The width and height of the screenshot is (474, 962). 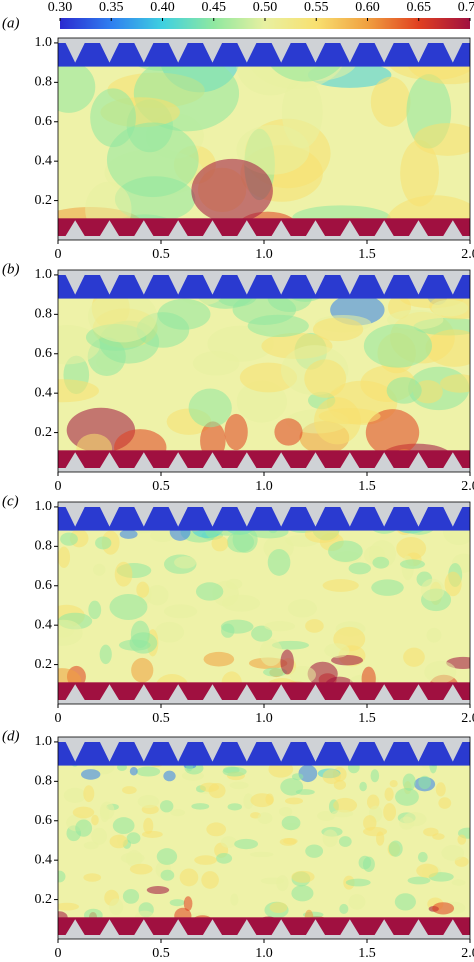 What do you see at coordinates (11, 23) in the screenshot?
I see `panel-label: (a)` at bounding box center [11, 23].